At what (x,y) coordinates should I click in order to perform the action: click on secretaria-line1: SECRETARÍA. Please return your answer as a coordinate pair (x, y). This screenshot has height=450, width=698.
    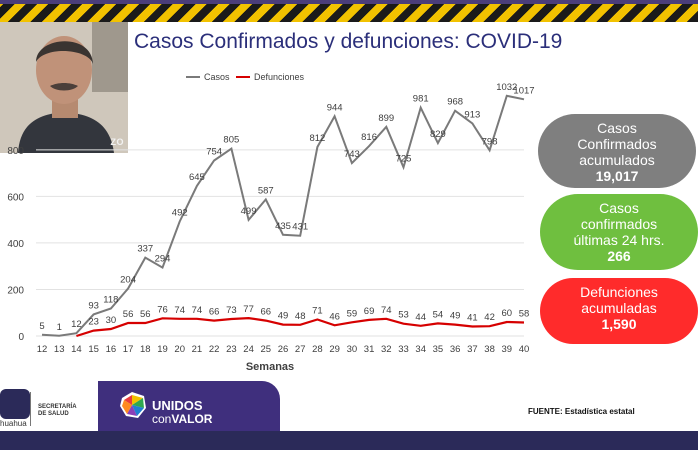
    Looking at the image, I should click on (57, 407).